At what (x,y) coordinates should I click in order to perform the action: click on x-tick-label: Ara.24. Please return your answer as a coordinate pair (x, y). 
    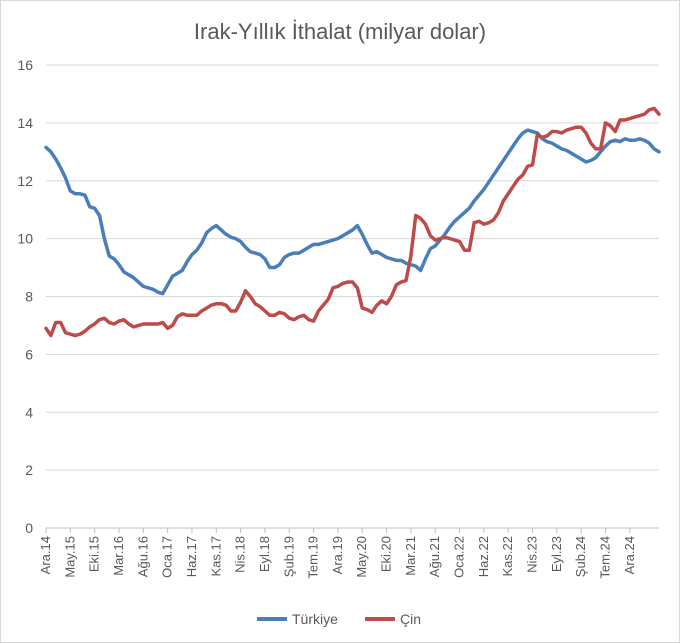
    Looking at the image, I should click on (629, 555).